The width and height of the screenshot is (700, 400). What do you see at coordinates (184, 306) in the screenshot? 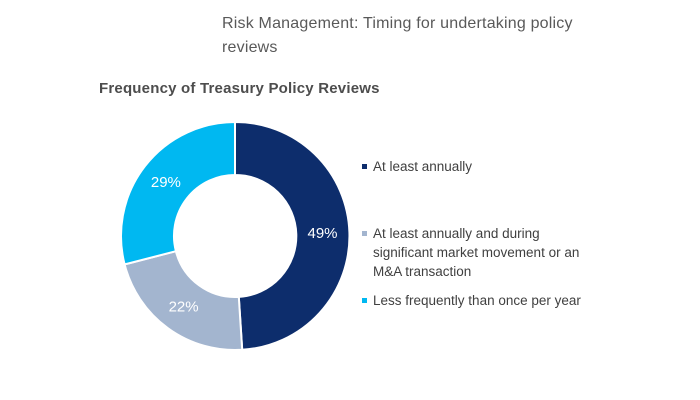
I see `donut-segment-value-label-1: 22%` at bounding box center [184, 306].